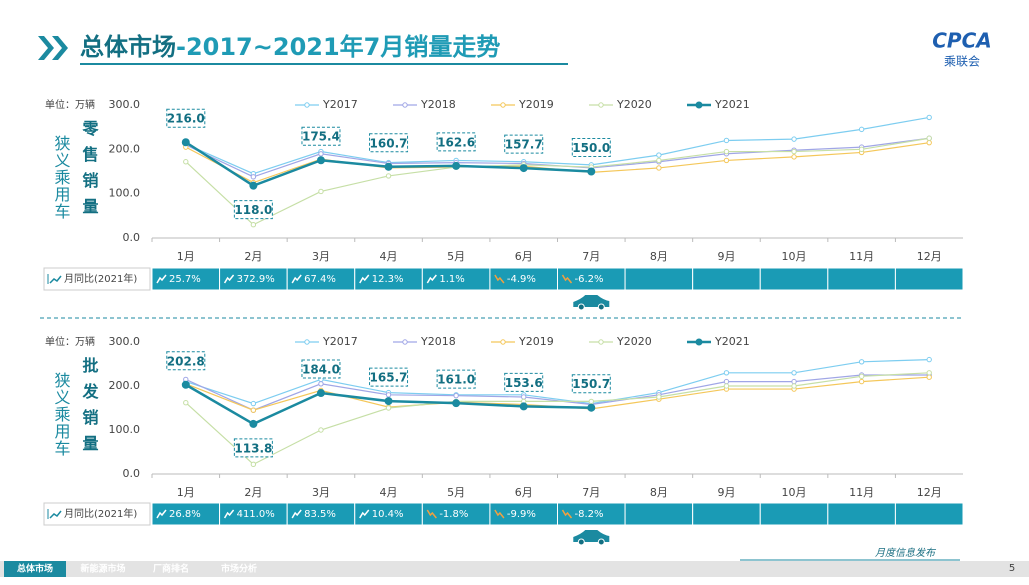 The height and width of the screenshot is (585, 1029). What do you see at coordinates (256, 514) in the screenshot?
I see `yoy-value: 411.0%` at bounding box center [256, 514].